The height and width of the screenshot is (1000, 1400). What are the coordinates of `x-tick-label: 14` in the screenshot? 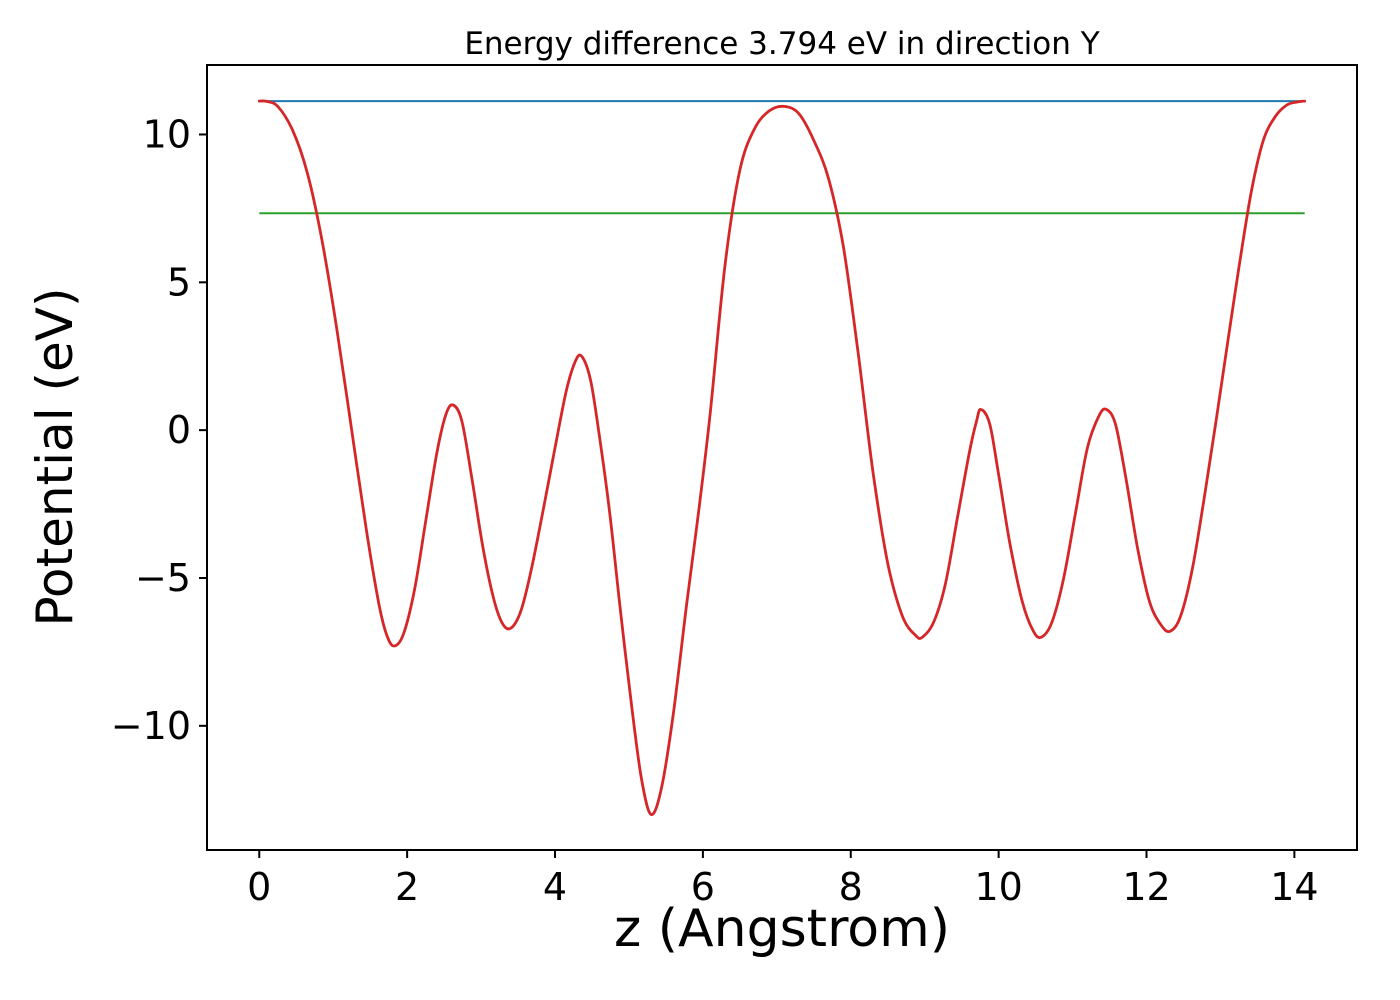 It's located at (1294, 887).